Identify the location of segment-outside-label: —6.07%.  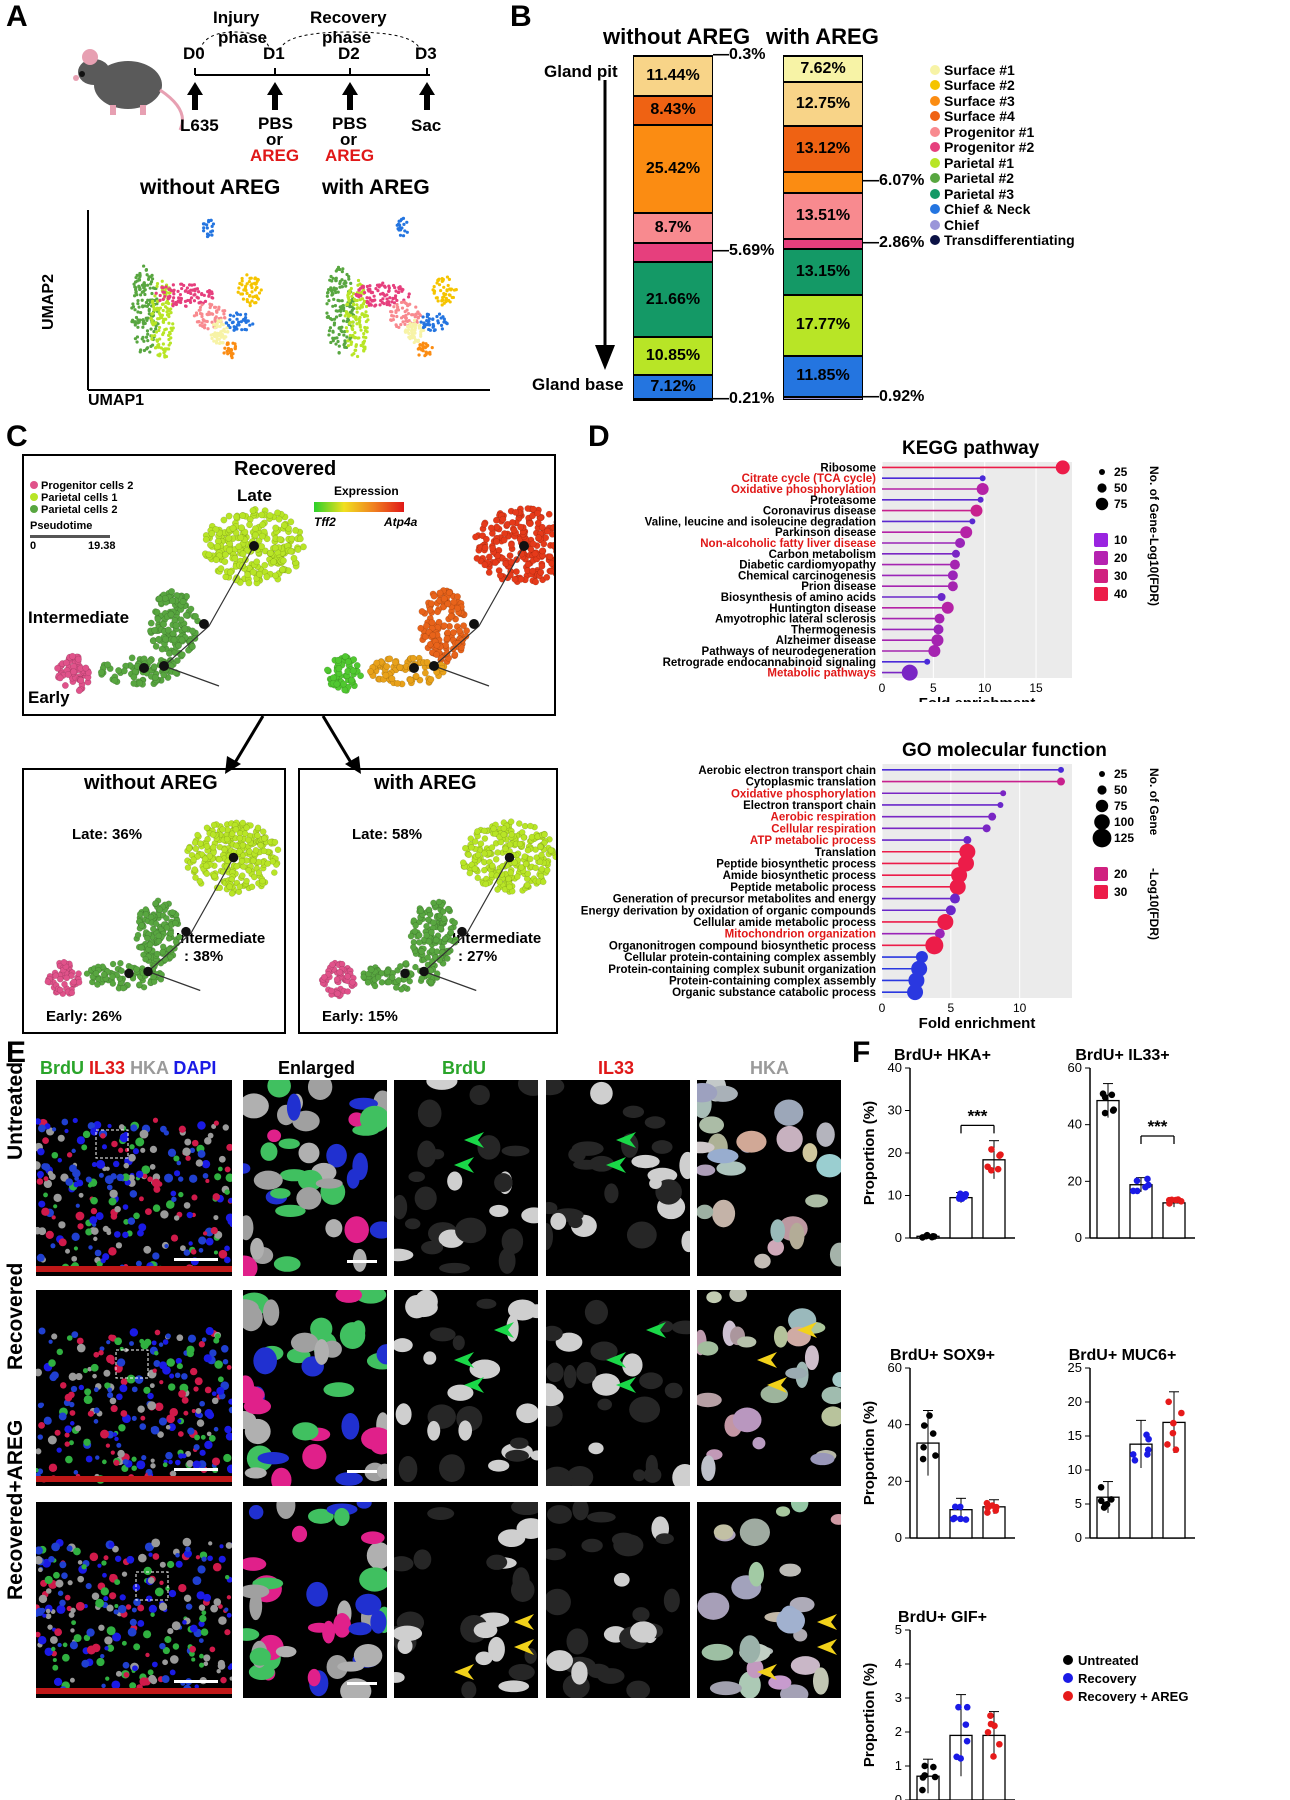
(894, 181).